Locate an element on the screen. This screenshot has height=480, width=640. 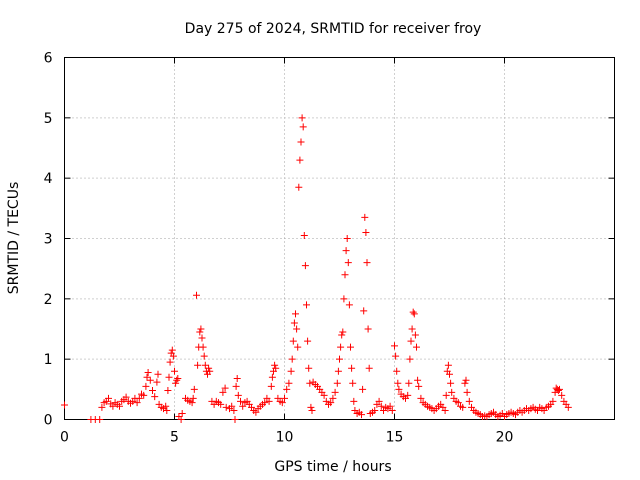
y-tick-label: 1 is located at coordinates (48, 360).